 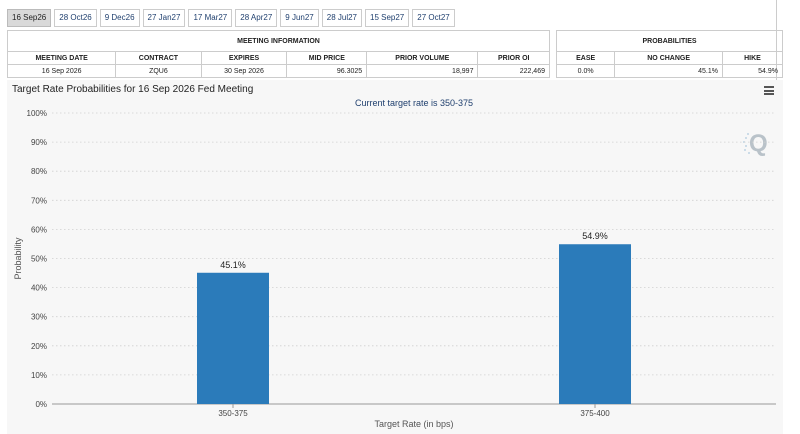 I want to click on tab-28-jul27: 28 Jul27, so click(x=341, y=18).